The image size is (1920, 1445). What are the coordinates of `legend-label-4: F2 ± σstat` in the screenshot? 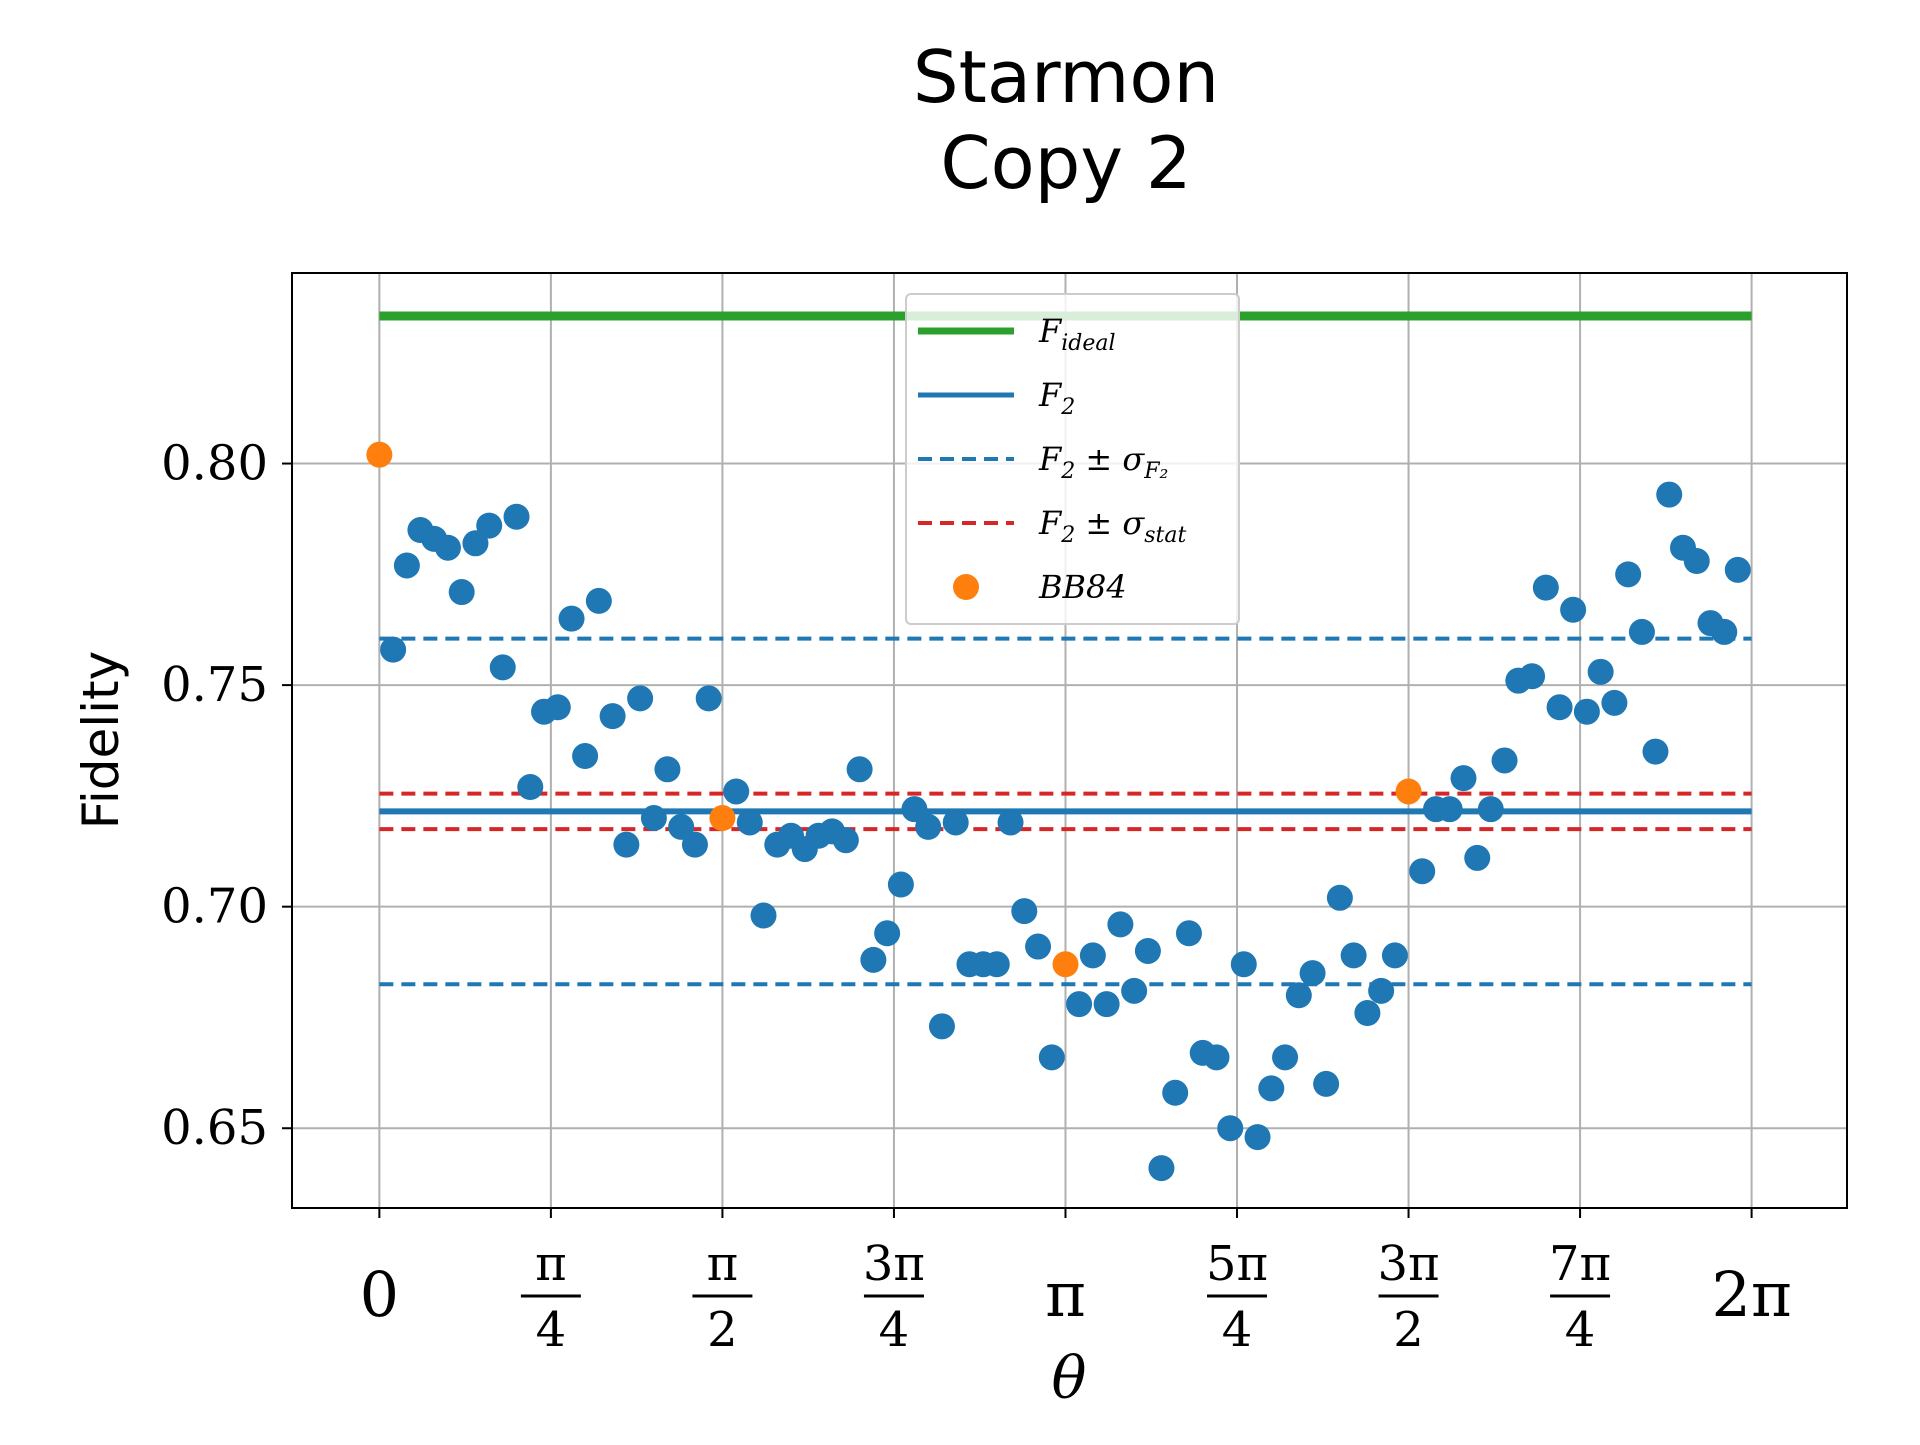 It's located at (1112, 526).